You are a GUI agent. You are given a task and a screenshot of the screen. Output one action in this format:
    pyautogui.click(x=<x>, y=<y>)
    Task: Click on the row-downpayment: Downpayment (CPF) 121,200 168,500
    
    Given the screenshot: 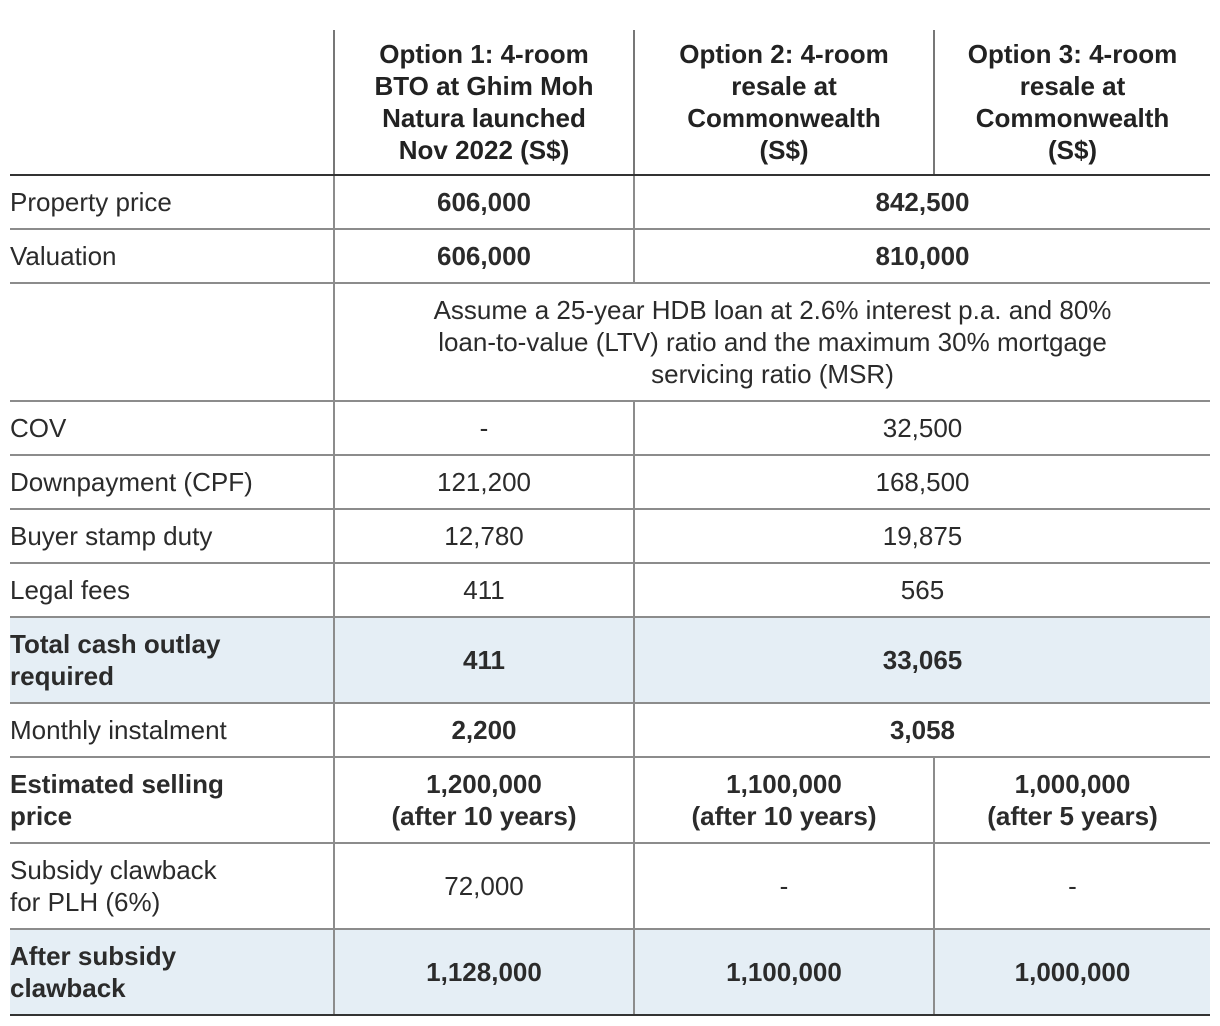 What is the action you would take?
    pyautogui.click(x=610, y=482)
    